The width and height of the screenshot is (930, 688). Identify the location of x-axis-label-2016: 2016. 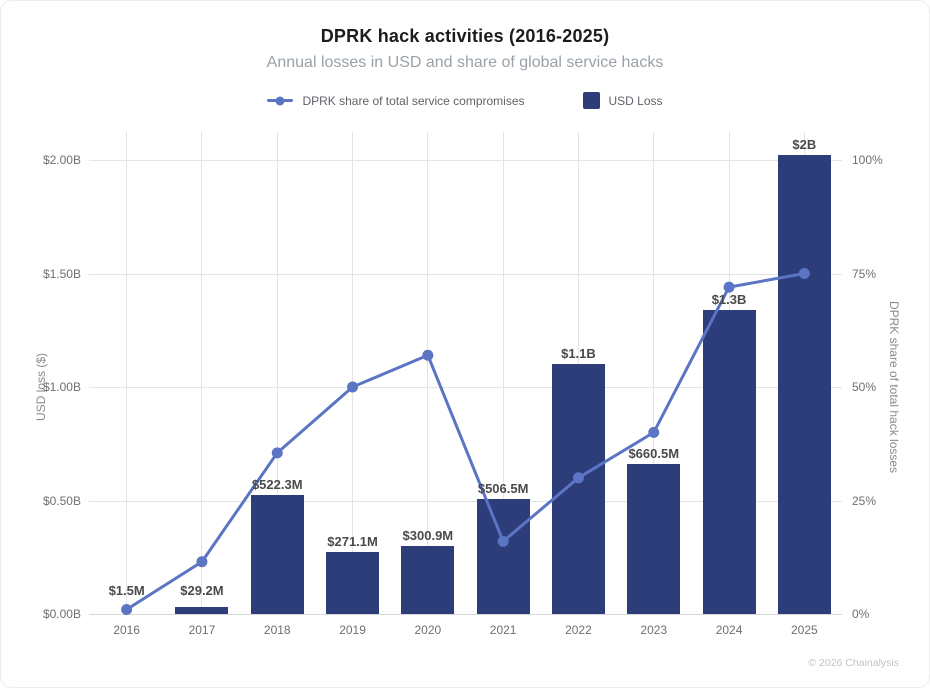
(126, 630).